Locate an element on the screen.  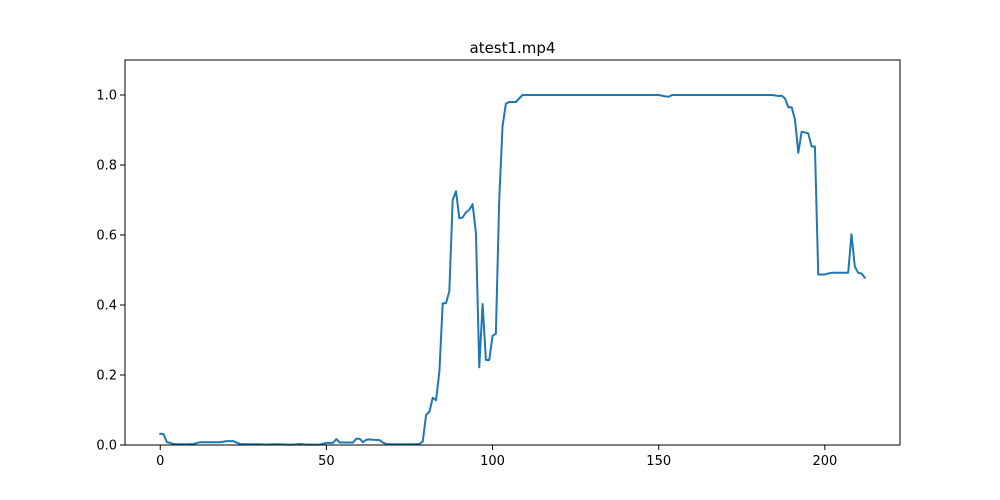
x-tick-label: 50 is located at coordinates (326, 461).